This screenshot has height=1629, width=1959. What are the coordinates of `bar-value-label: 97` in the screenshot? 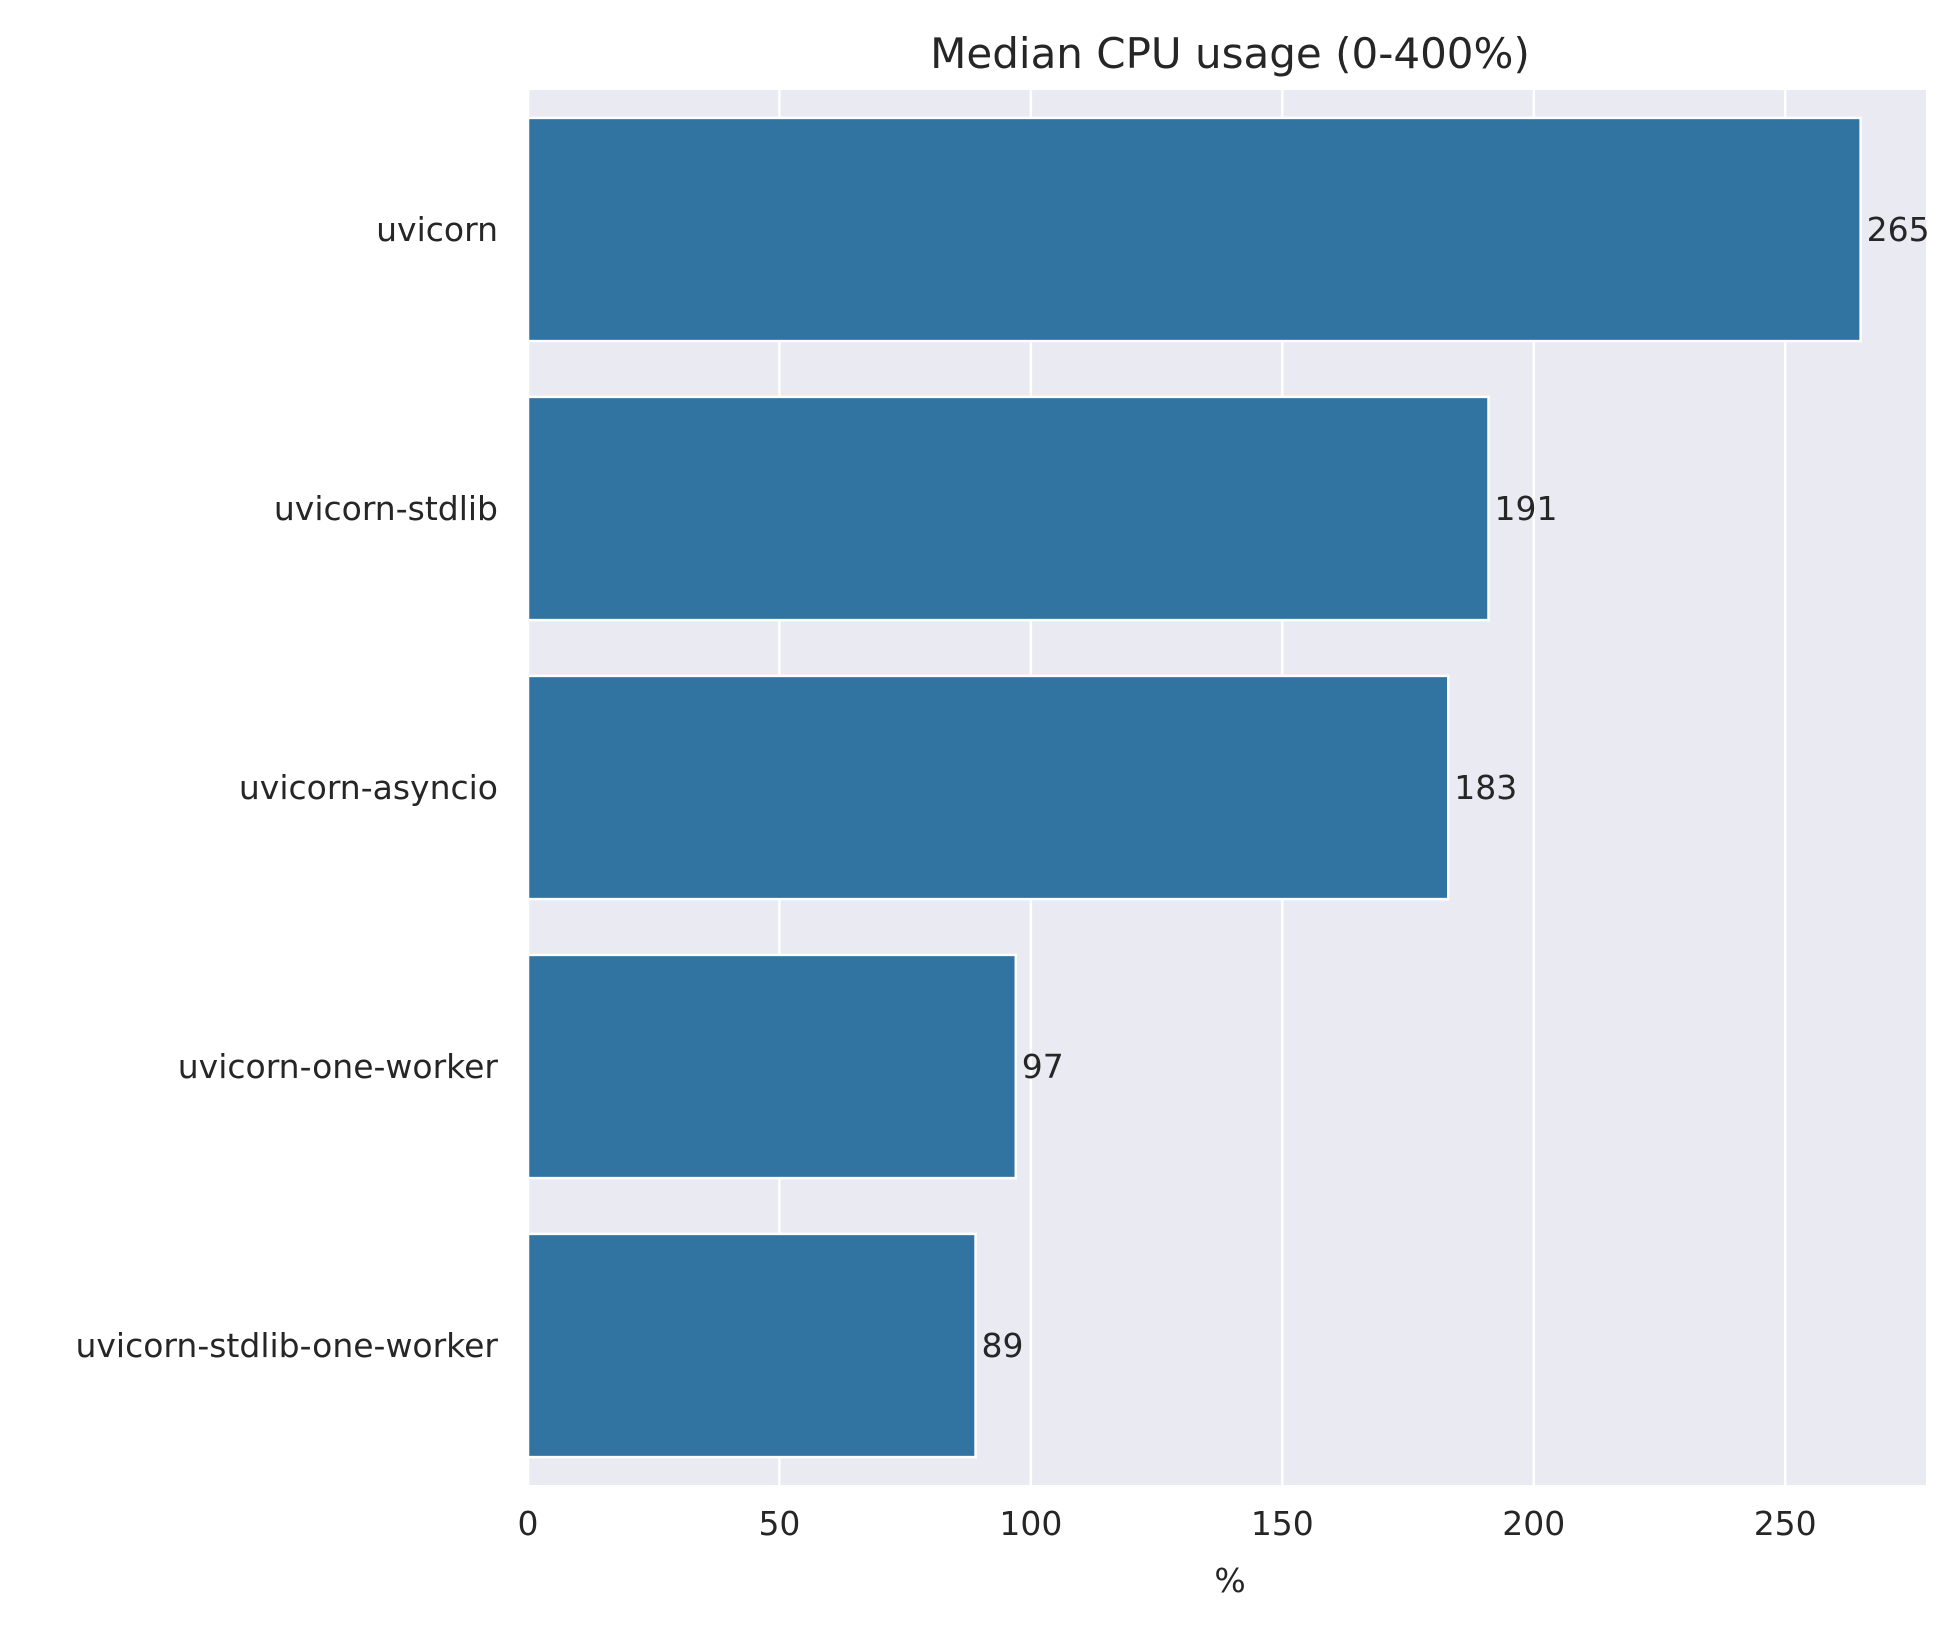 It's located at (1043, 1066).